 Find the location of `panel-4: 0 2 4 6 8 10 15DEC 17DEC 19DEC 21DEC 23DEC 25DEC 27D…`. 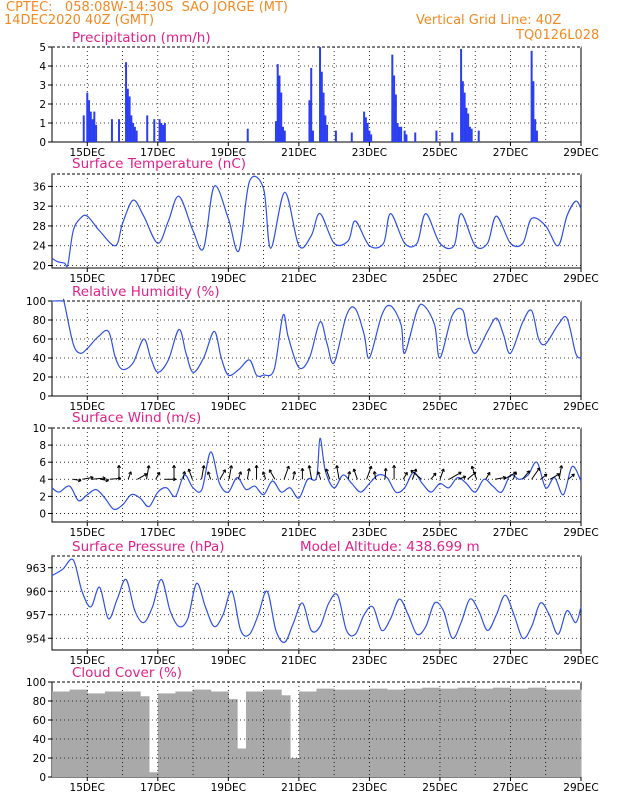

panel-4: 0 2 4 6 8 10 15DEC 17DEC 19DEC 21DEC 23DEC 25DEC 27D… is located at coordinates (316, 474).